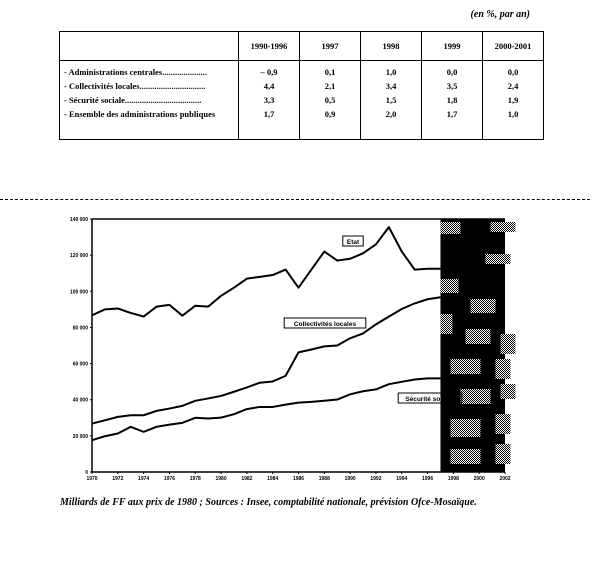 The image size is (605, 576). I want to click on table-header-row: 1990-1996 1997 1998 1999 2000-2001, so click(301, 46).